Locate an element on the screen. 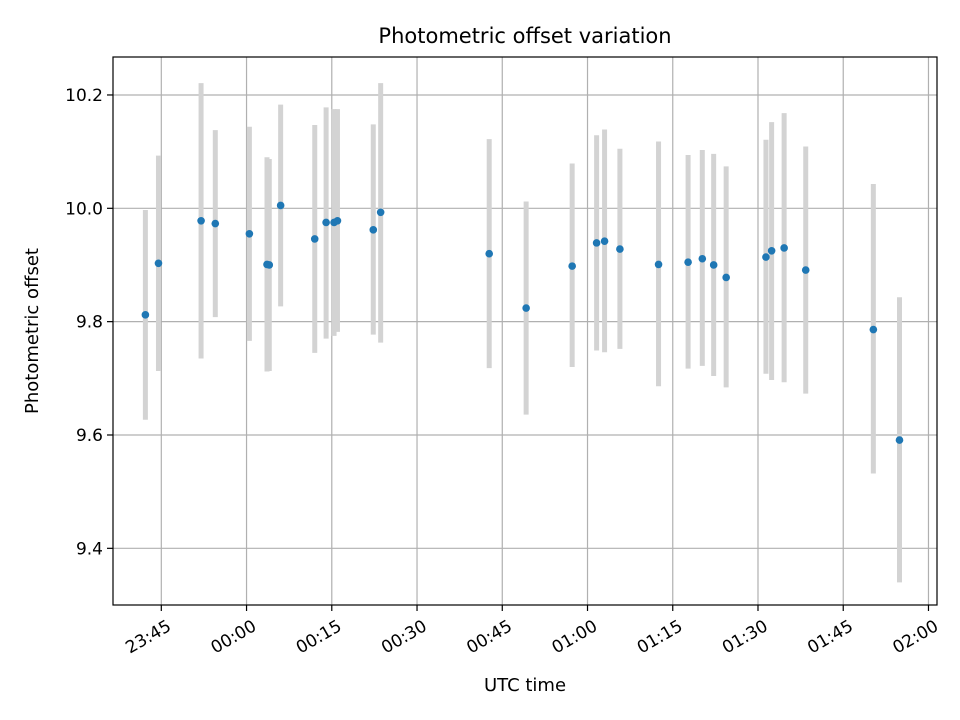 The width and height of the screenshot is (960, 720). y-tick-label: 9.8 is located at coordinates (89, 323).